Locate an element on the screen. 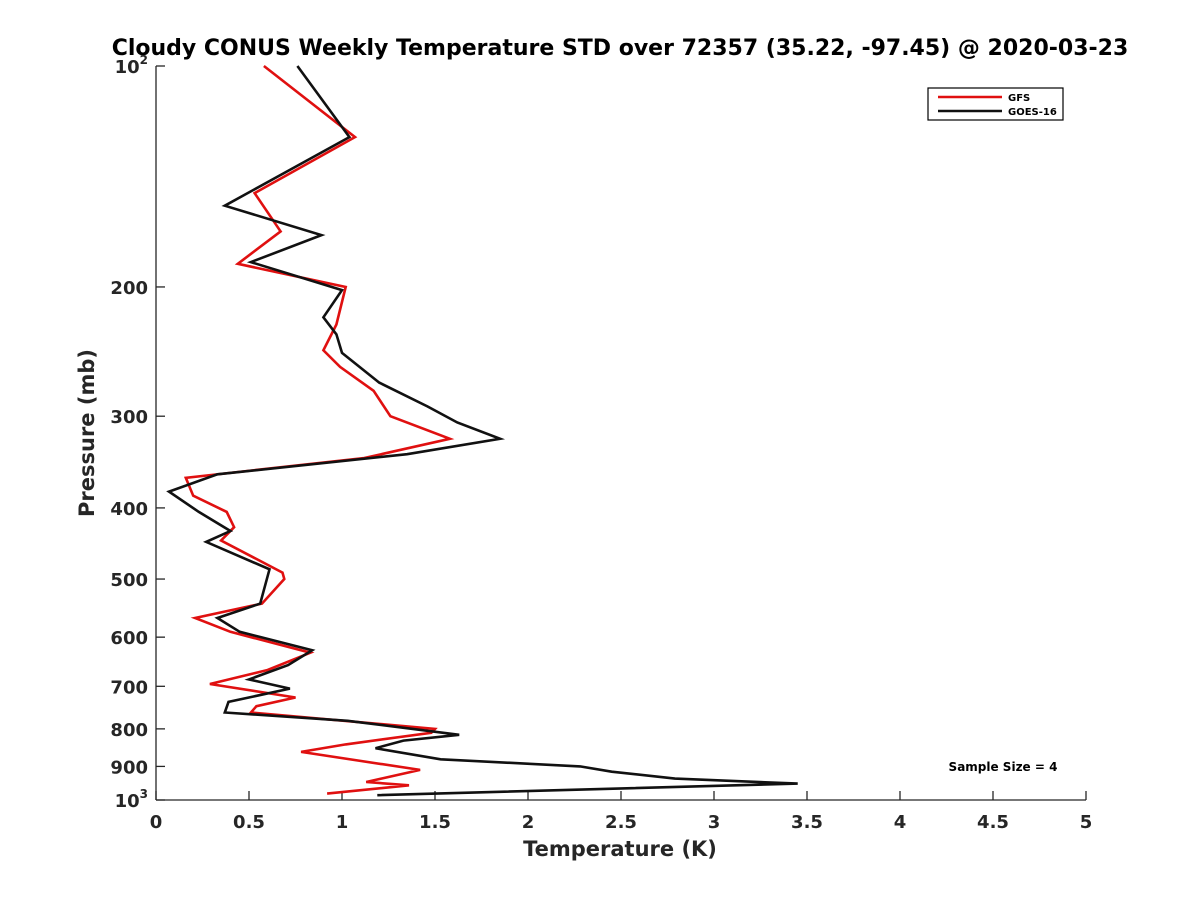  x-tick-label: 1 is located at coordinates (342, 822).